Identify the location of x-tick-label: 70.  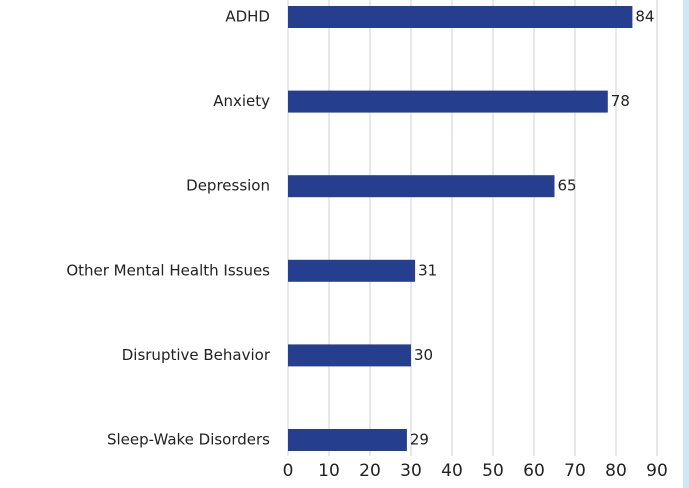
(575, 471).